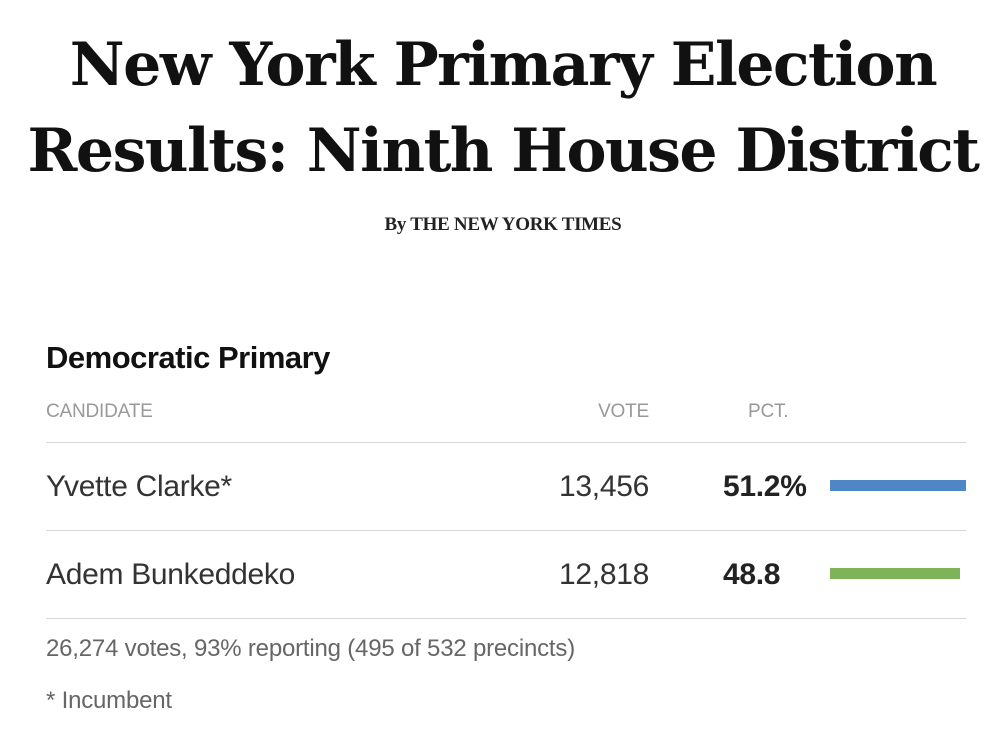  What do you see at coordinates (623, 411) in the screenshot?
I see `column-header-vote: VOTE` at bounding box center [623, 411].